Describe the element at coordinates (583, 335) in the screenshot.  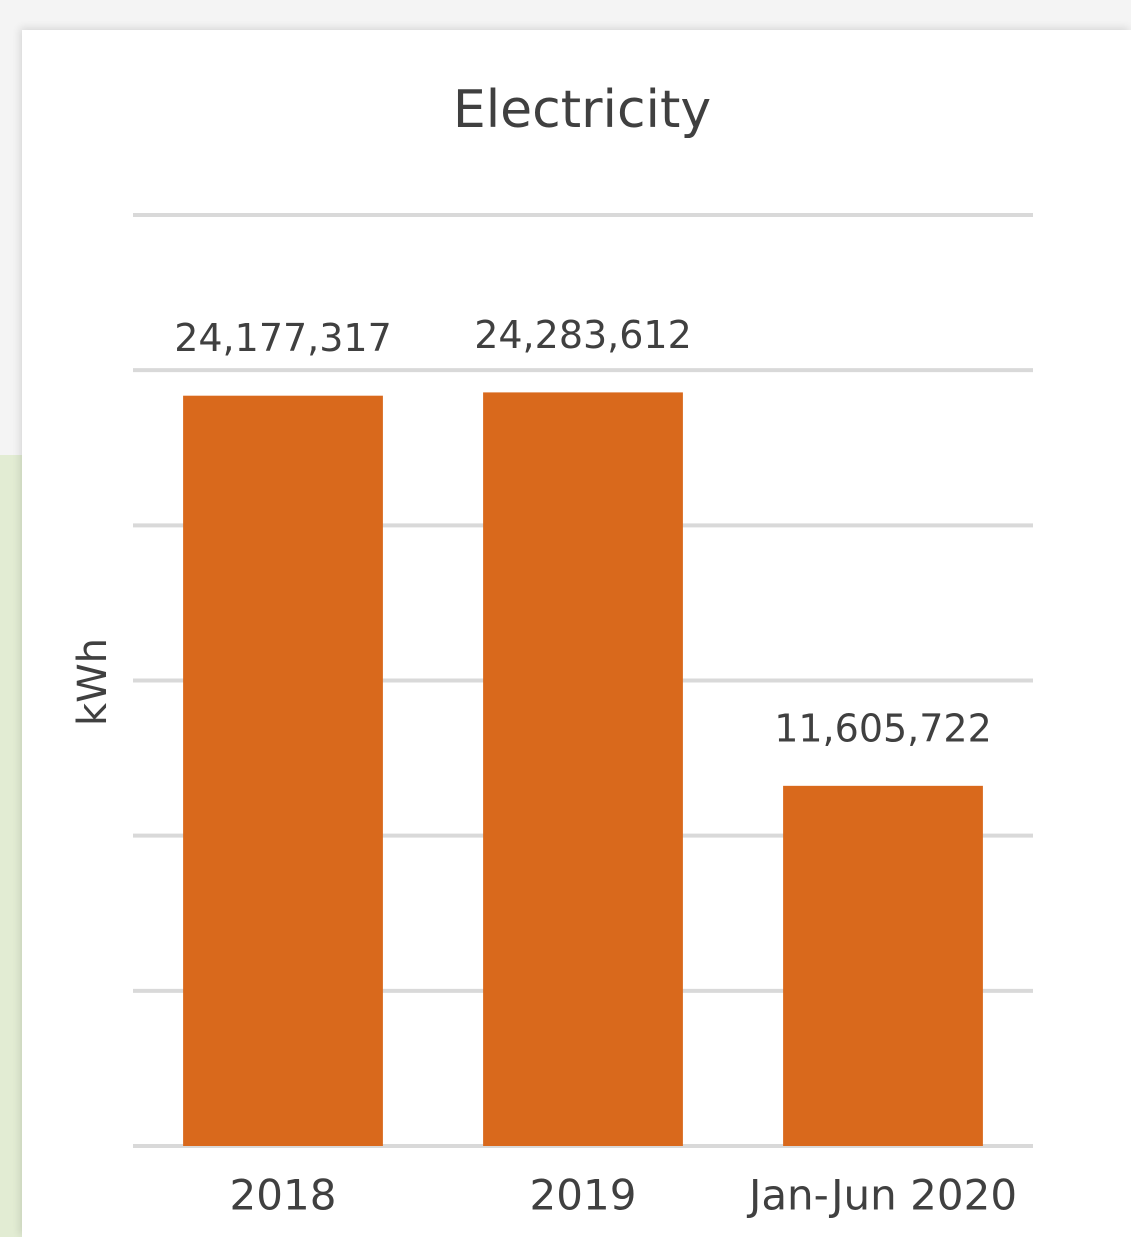
I see `data-label: 24,283,612` at that location.